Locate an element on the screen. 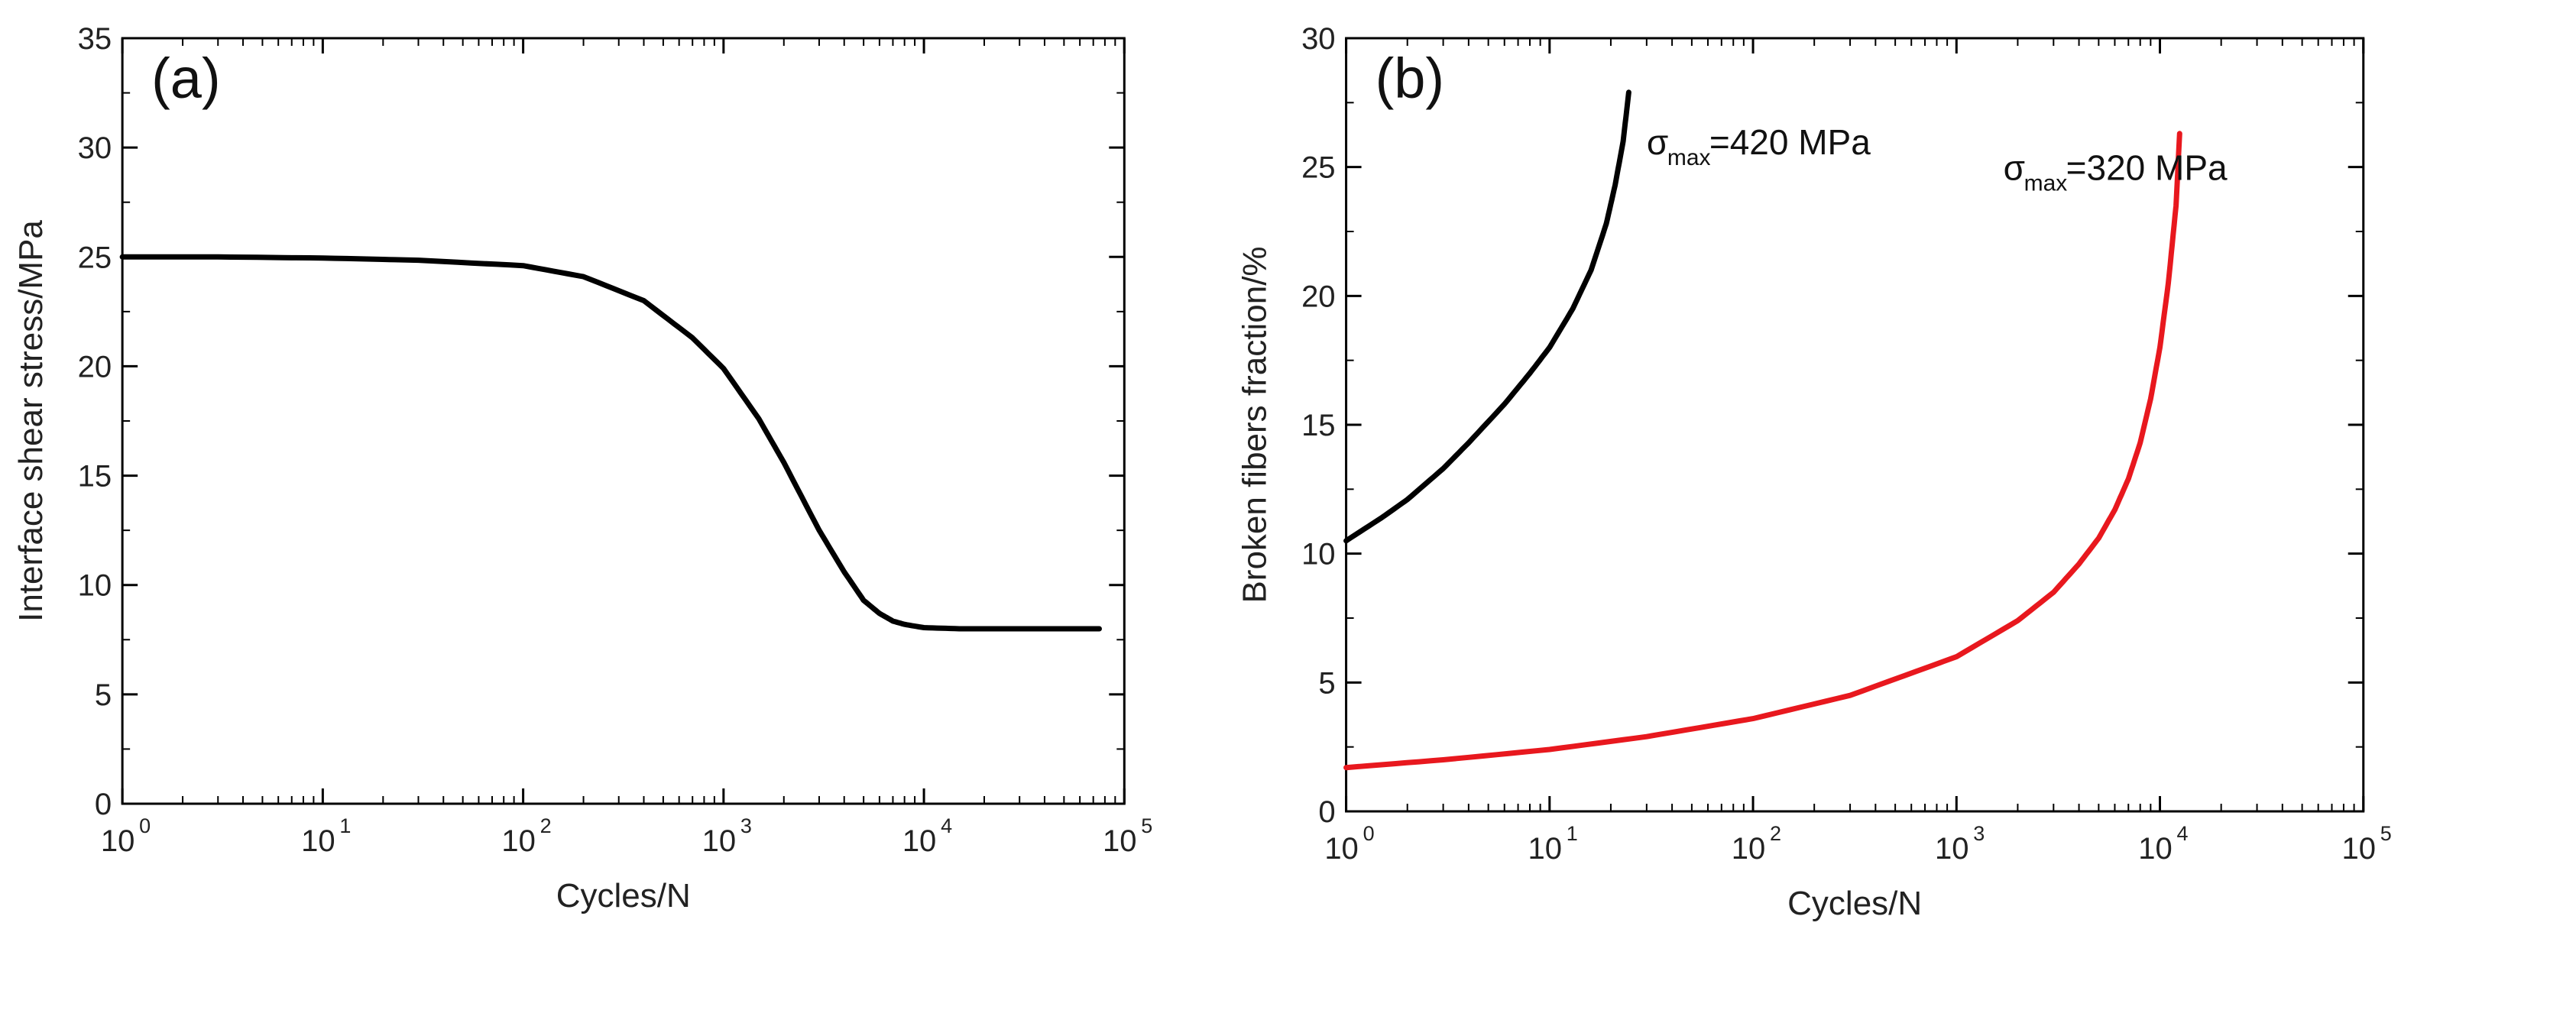 This screenshot has width=2576, height=1010. y-axis-title: Broken fibers fraction/% is located at coordinates (1255, 424).